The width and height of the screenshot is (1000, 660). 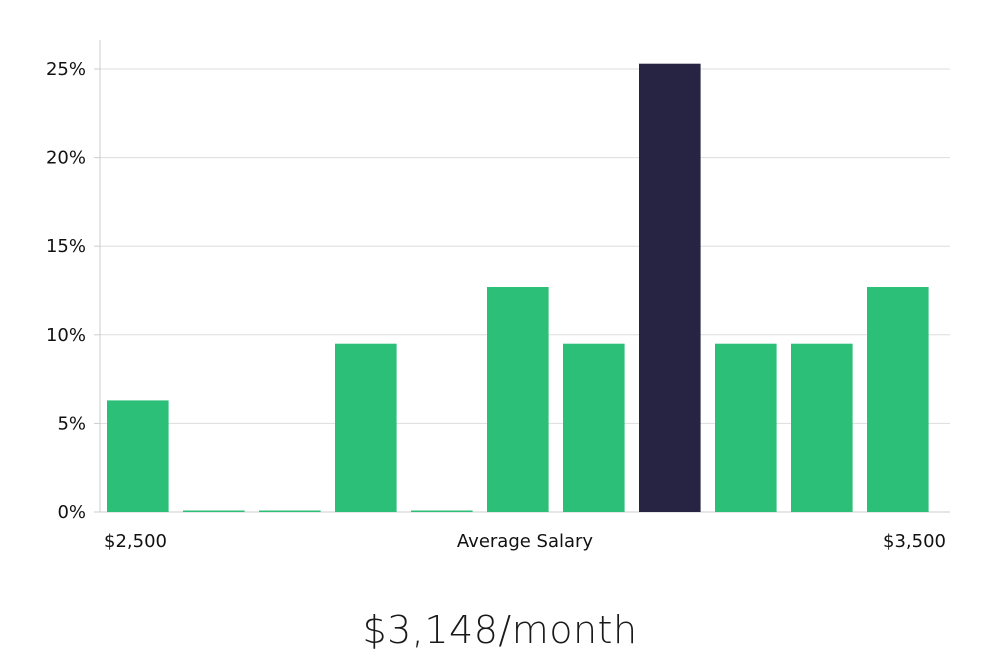 What do you see at coordinates (71, 423) in the screenshot?
I see `y-tick-label: 5%` at bounding box center [71, 423].